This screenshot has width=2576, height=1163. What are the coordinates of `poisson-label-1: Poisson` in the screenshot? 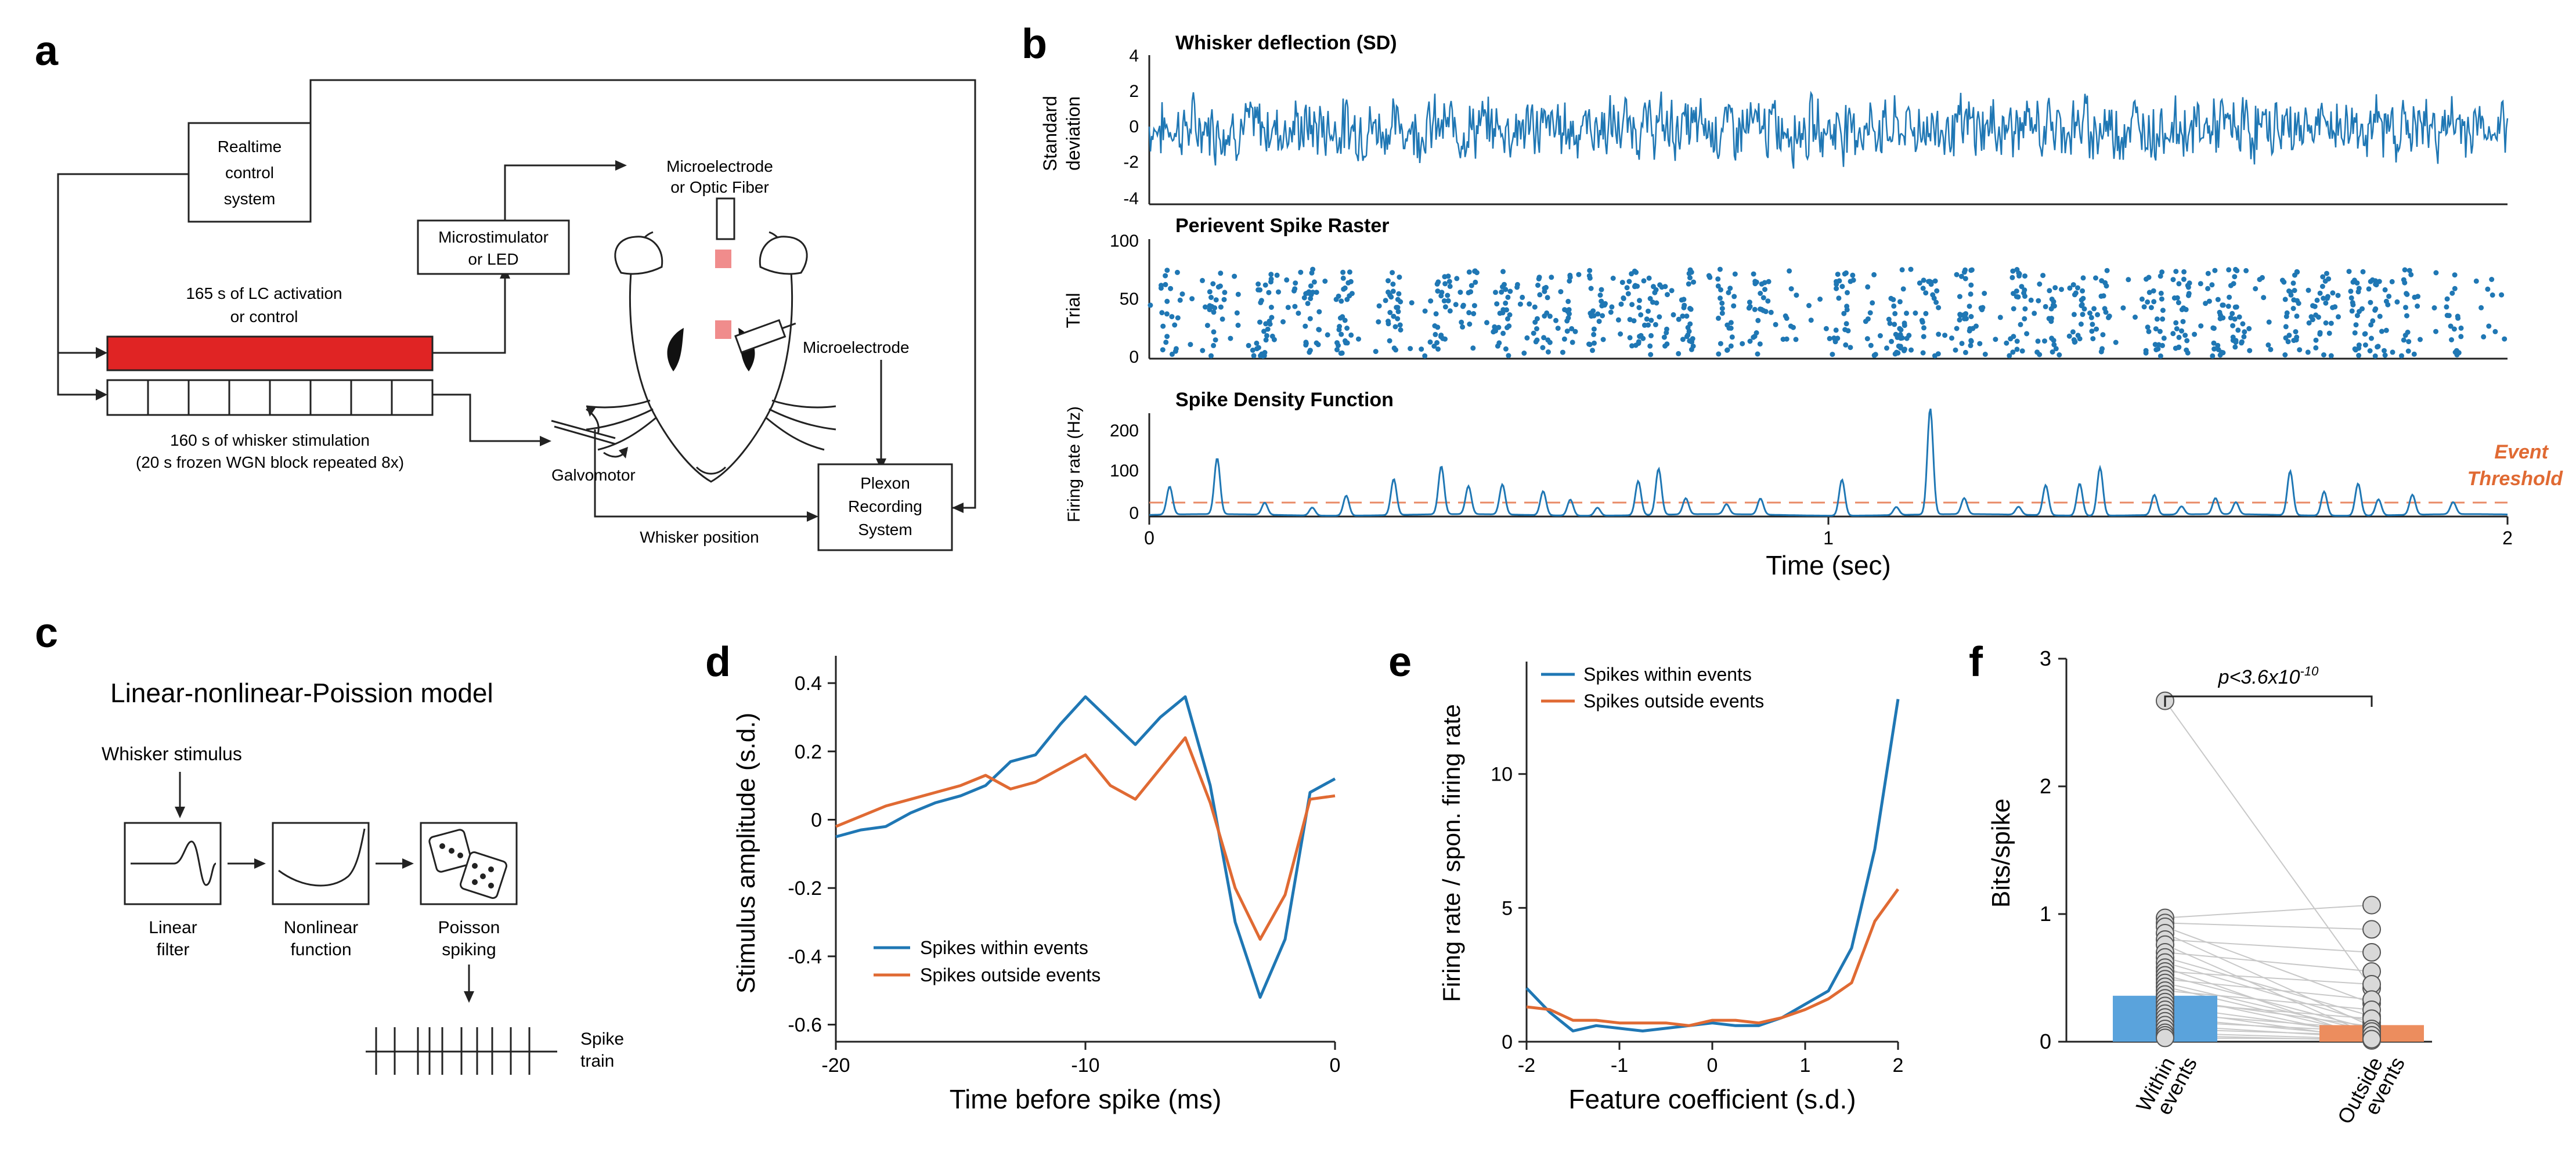 It's located at (469, 927).